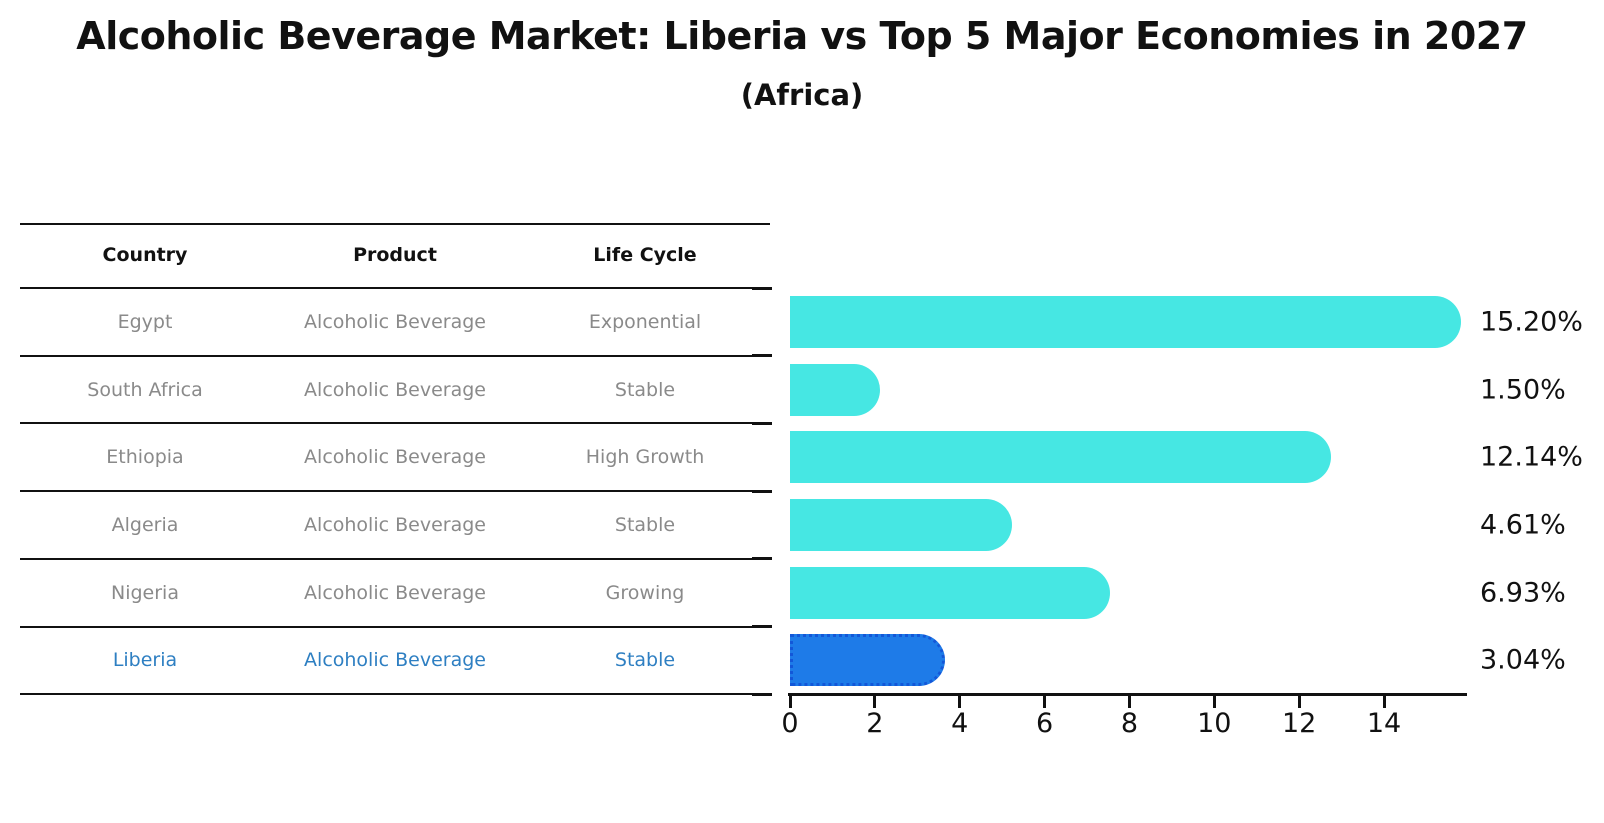 Image resolution: width=1604 pixels, height=823 pixels. Describe the element at coordinates (645, 321) in the screenshot. I see `table-cell-life-cycle-egypt: Exponential` at that location.